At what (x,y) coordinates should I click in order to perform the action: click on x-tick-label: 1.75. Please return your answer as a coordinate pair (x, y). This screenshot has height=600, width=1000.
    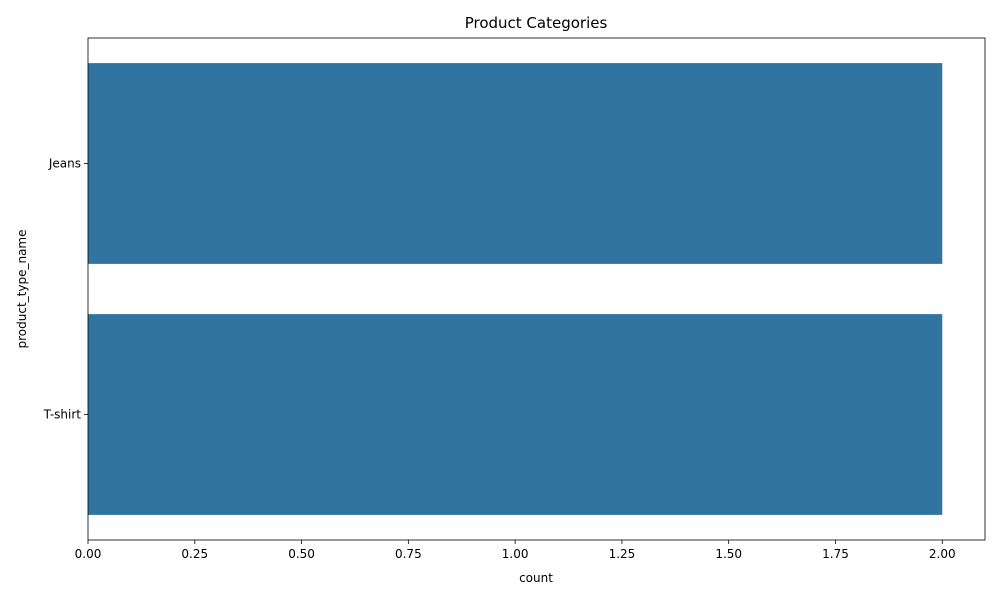
    Looking at the image, I should click on (835, 554).